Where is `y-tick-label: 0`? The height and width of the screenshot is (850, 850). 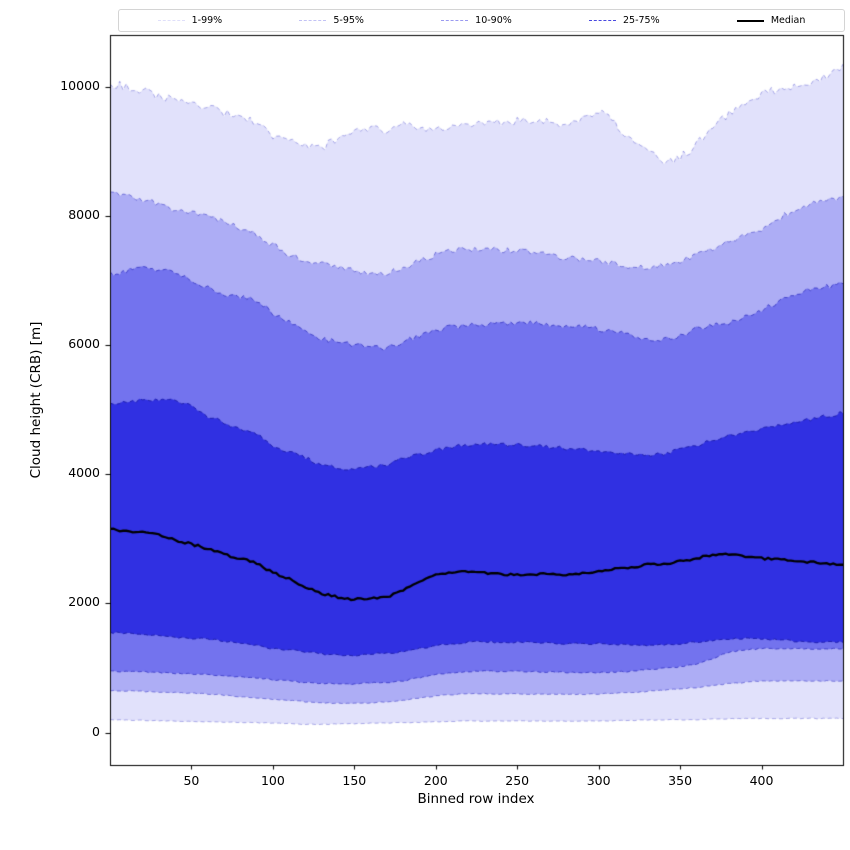
y-tick-label: 0 is located at coordinates (96, 731).